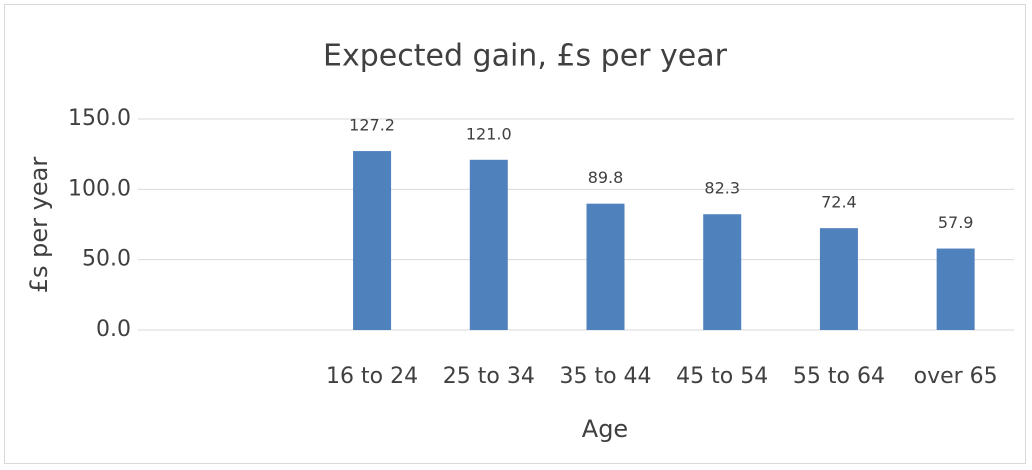 The height and width of the screenshot is (470, 1032). Describe the element at coordinates (722, 376) in the screenshot. I see `x-tick-label: 45 to 54` at that location.